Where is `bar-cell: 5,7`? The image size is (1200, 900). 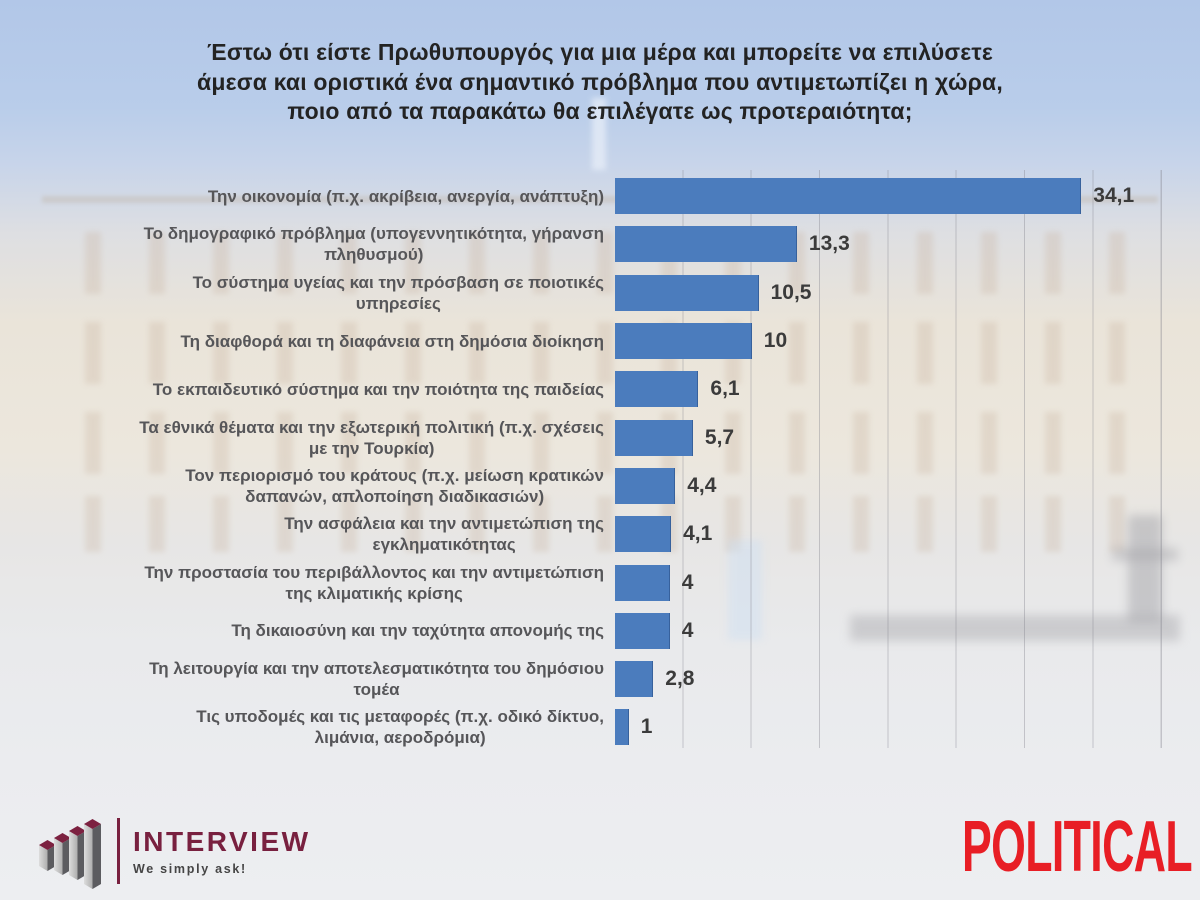
bar-cell: 5,7 is located at coordinates (895, 437).